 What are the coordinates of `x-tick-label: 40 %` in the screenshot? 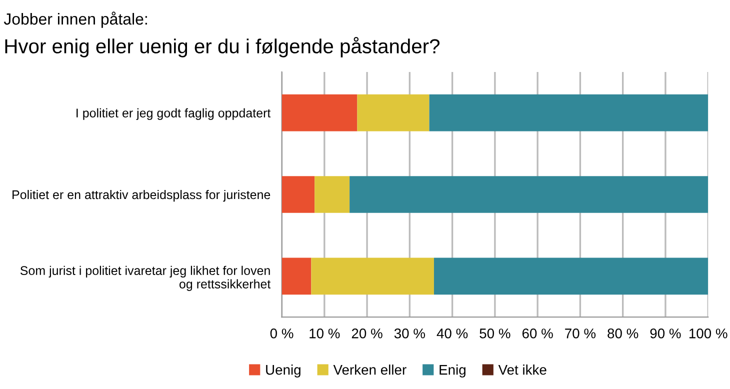 It's located at (452, 333).